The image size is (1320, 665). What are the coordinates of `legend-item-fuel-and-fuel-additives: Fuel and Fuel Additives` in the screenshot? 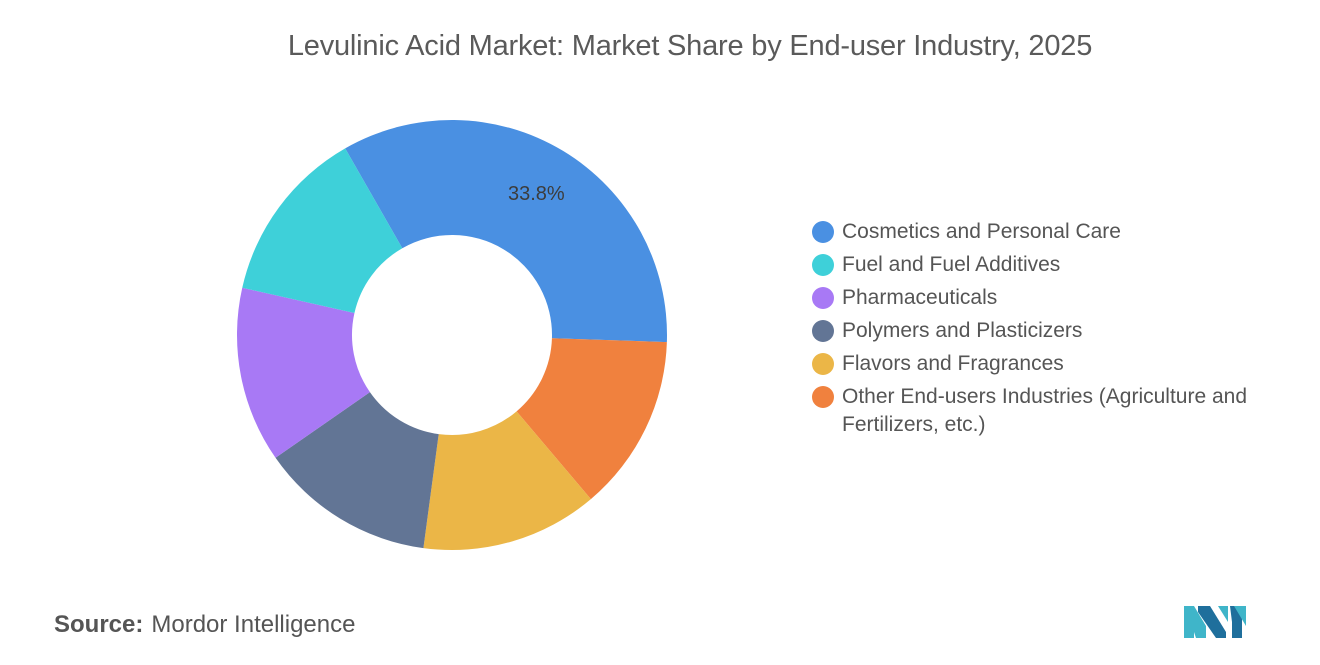 It's located at (1047, 265).